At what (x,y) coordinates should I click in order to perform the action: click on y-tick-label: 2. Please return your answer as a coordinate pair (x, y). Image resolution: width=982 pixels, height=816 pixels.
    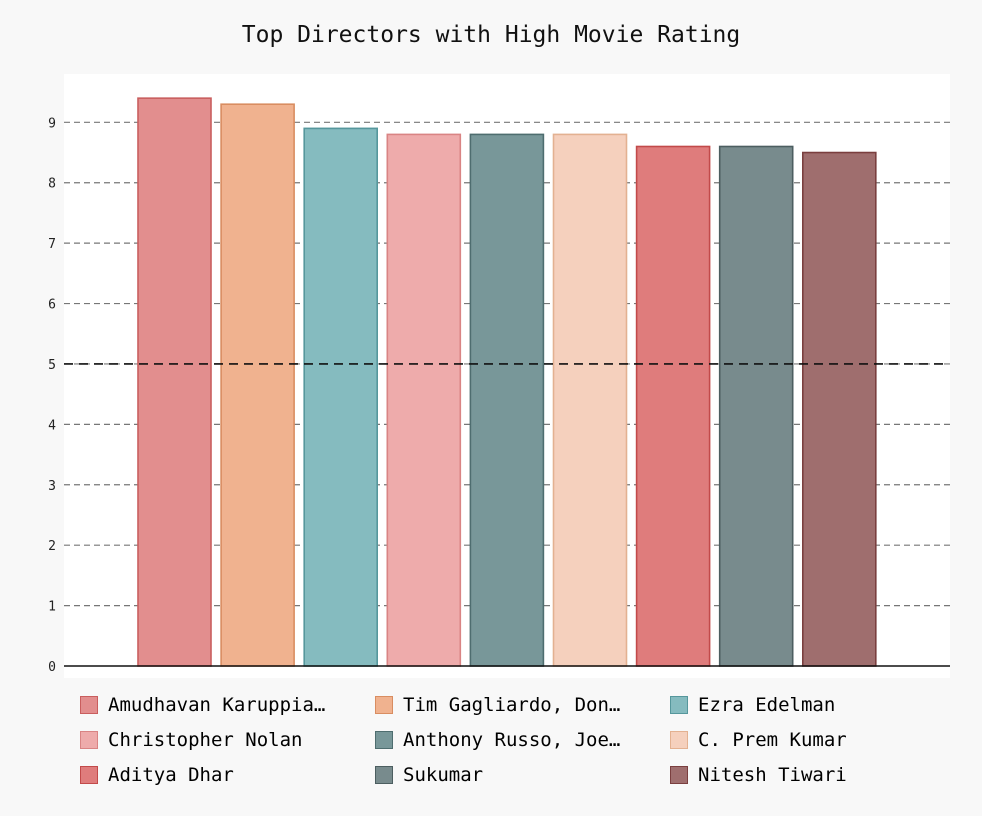
    Looking at the image, I should click on (52, 546).